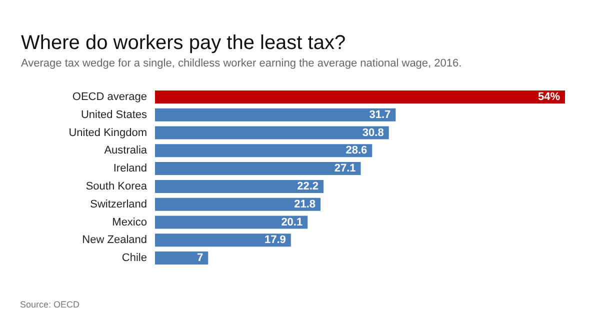 This screenshot has height=323, width=615. Describe the element at coordinates (134, 258) in the screenshot. I see `y-tick-label: Chile` at that location.